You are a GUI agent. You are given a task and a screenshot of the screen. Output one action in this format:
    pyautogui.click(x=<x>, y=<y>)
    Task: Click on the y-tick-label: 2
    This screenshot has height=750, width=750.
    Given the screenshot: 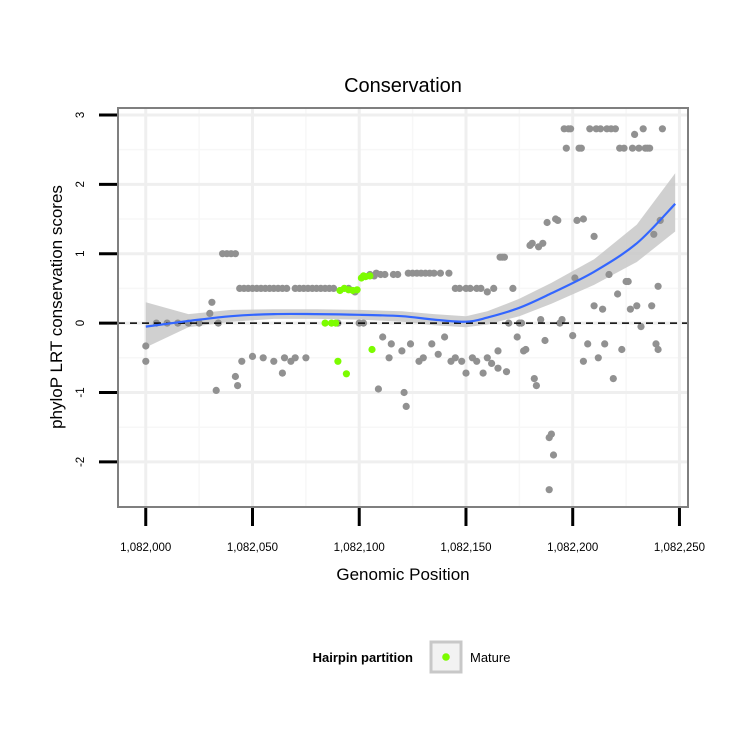 What is the action you would take?
    pyautogui.click(x=81, y=184)
    